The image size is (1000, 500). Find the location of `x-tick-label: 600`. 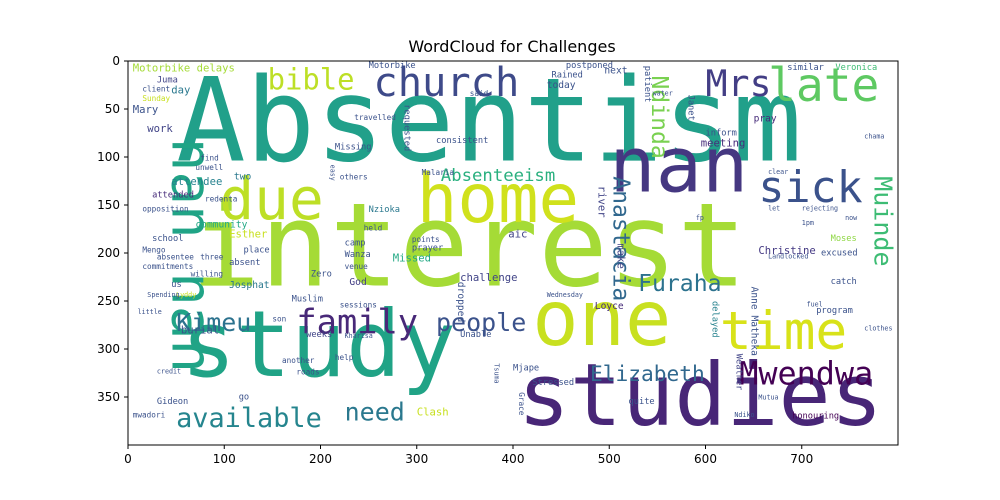

x-tick-label: 600 is located at coordinates (705, 459).